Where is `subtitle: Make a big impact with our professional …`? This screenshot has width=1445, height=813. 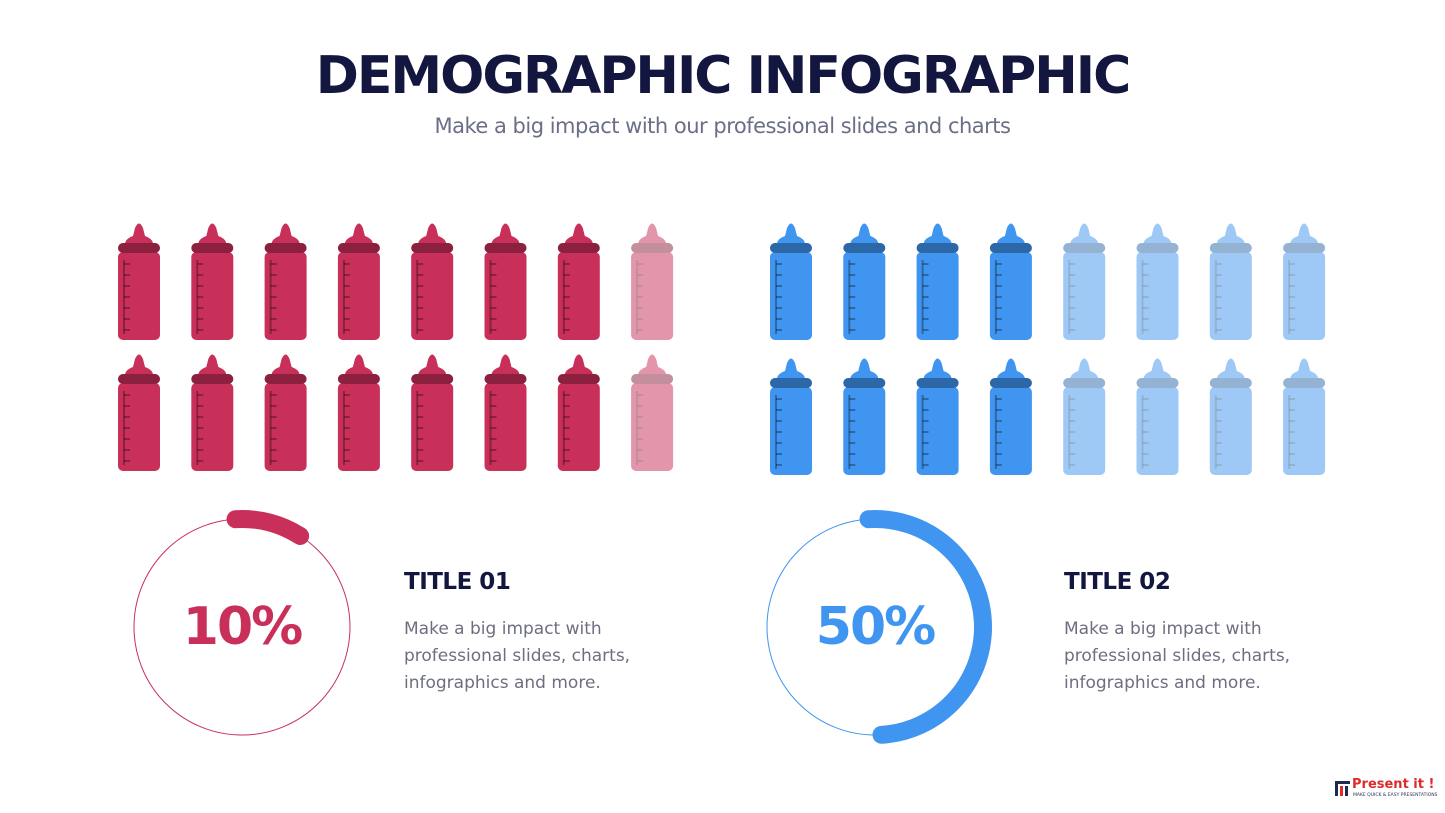
subtitle: Make a big impact with our professional … is located at coordinates (722, 126).